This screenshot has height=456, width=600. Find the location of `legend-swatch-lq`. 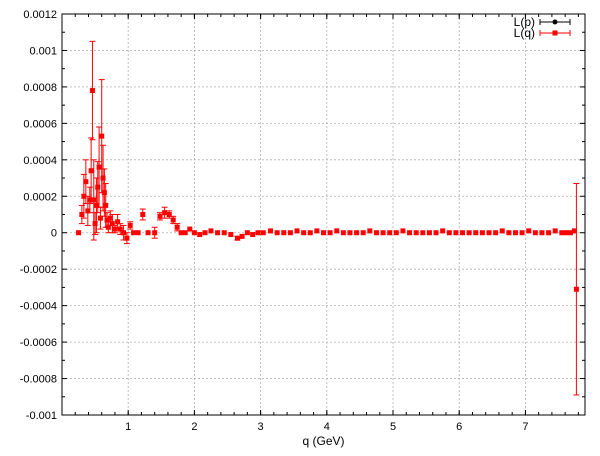

legend-swatch-lq is located at coordinates (555, 33).